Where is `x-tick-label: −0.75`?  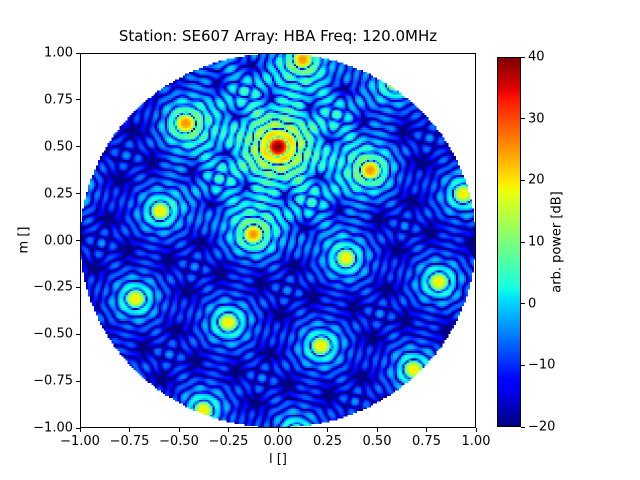
x-tick-label: −0.75 is located at coordinates (129, 441).